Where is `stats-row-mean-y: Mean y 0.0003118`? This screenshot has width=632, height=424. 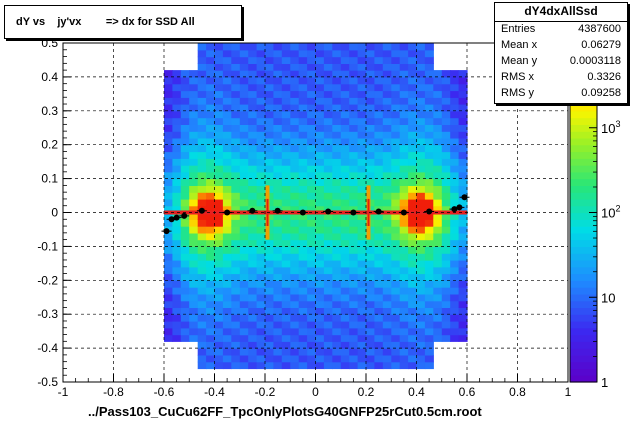
stats-row-mean-y: Mean y 0.0003118 is located at coordinates (561, 63).